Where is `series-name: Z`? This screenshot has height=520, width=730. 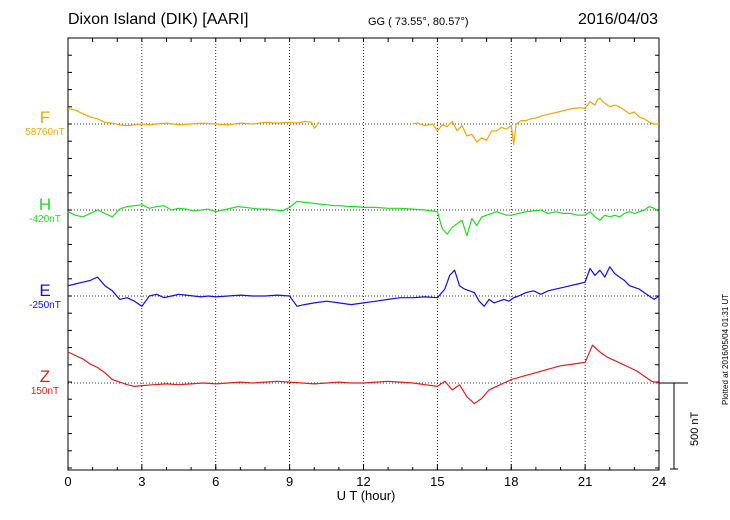 series-name: Z is located at coordinates (45, 376).